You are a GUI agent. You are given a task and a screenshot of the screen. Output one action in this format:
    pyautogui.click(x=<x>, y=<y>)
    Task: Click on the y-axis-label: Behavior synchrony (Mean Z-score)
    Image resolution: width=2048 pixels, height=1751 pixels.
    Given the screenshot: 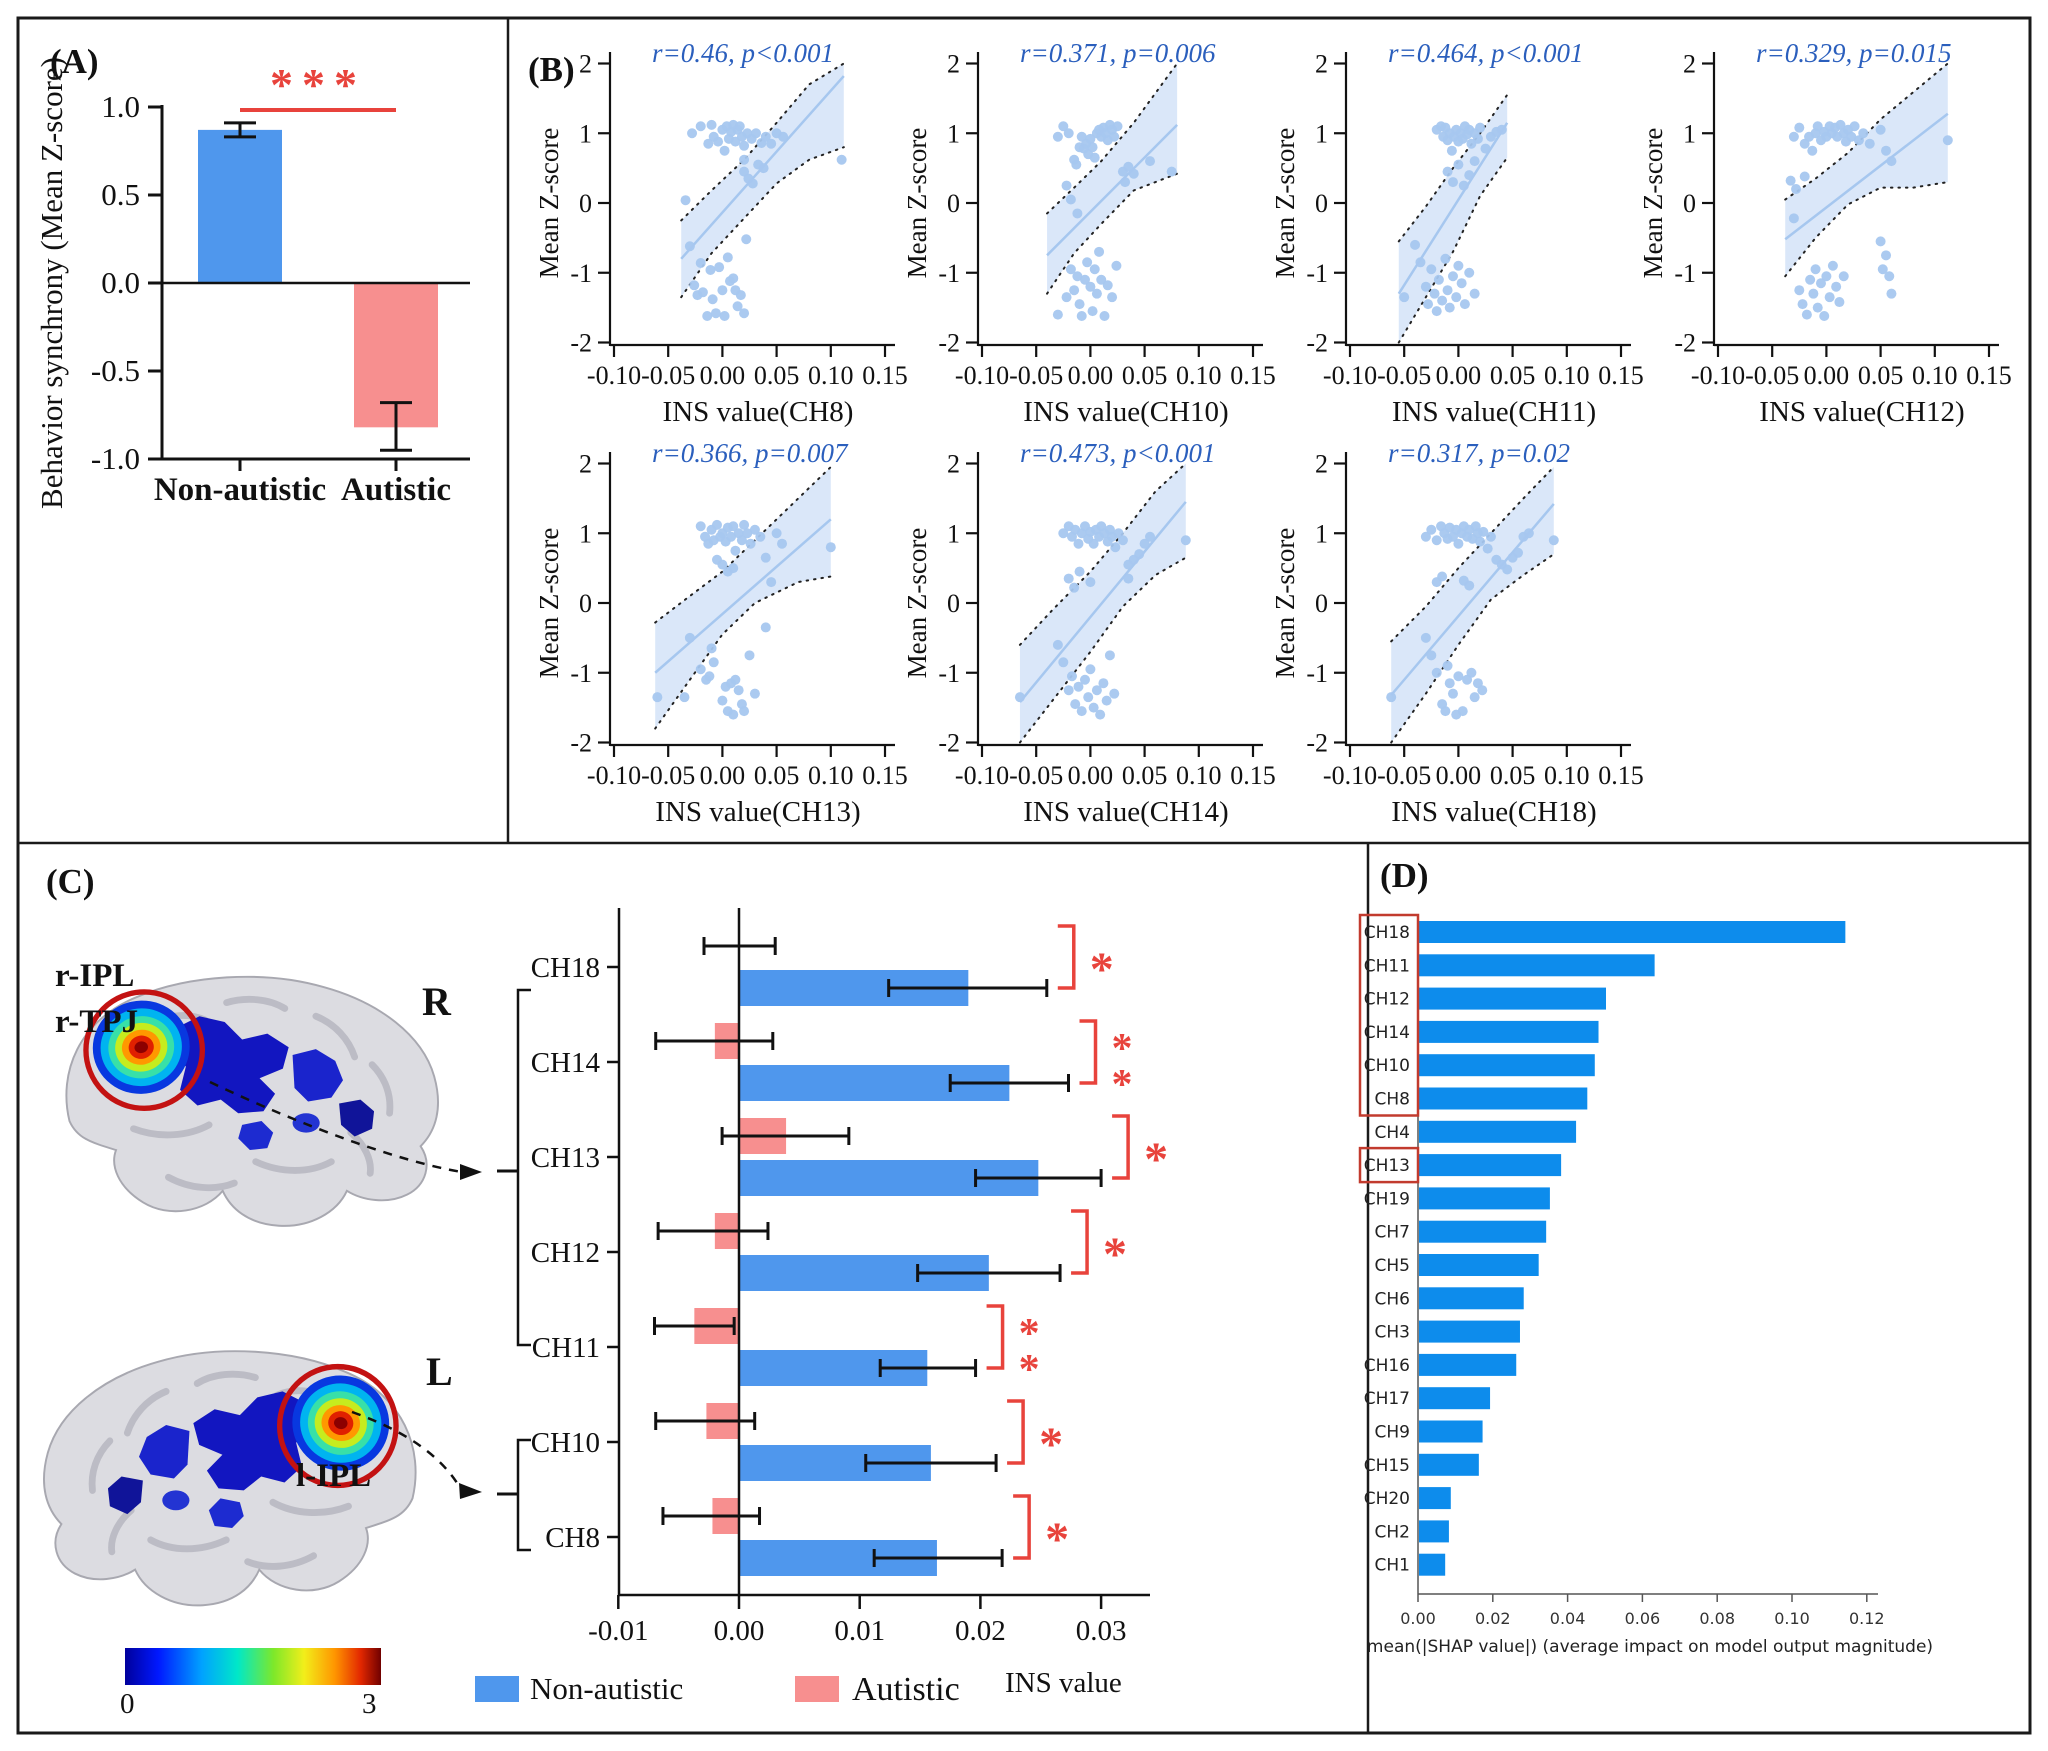 What is the action you would take?
    pyautogui.click(x=51, y=283)
    